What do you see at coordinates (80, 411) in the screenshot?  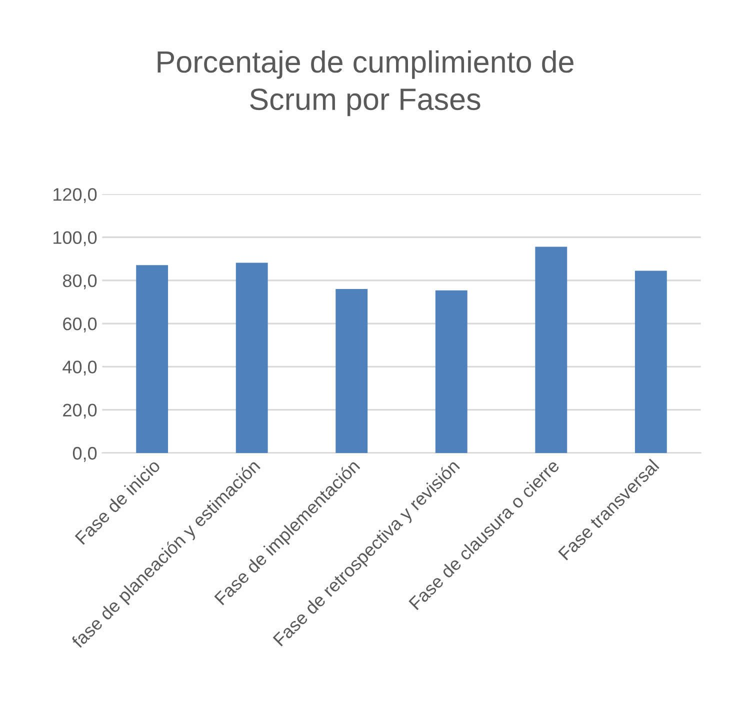 I see `y-tick-label: 20,0` at bounding box center [80, 411].